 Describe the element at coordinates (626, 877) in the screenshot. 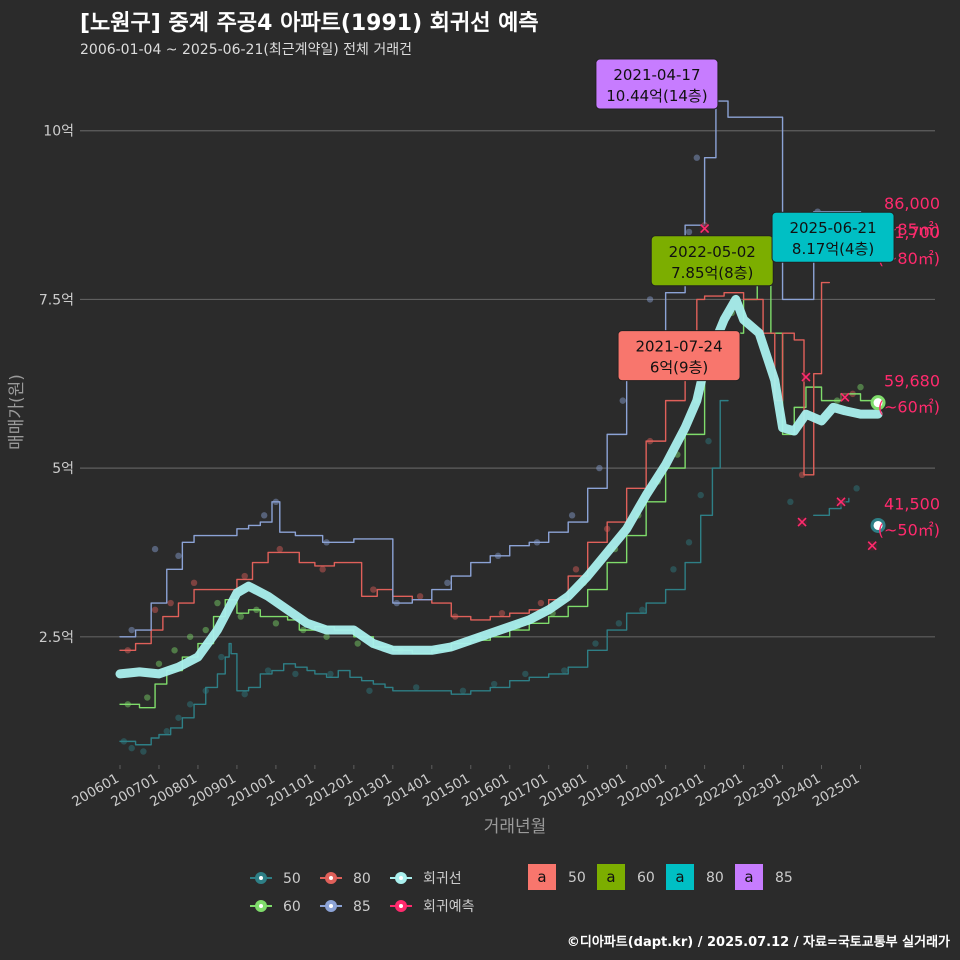

I see `legend-box-item: a 60` at that location.